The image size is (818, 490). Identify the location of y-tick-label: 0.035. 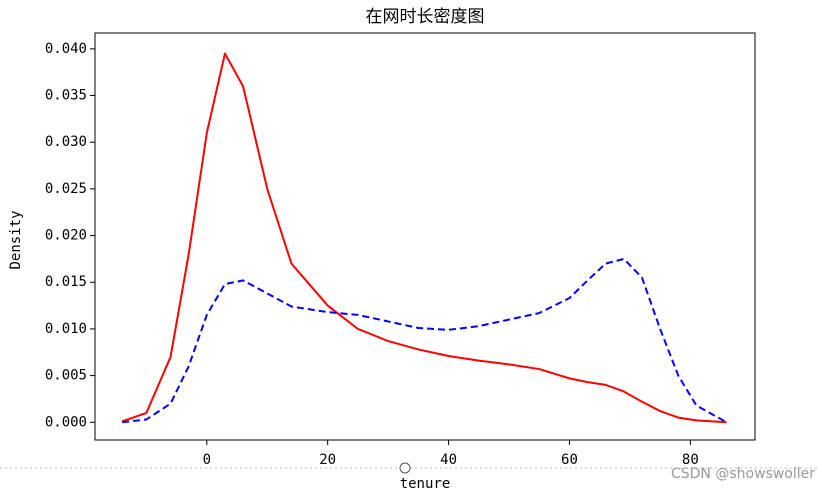
(66, 96).